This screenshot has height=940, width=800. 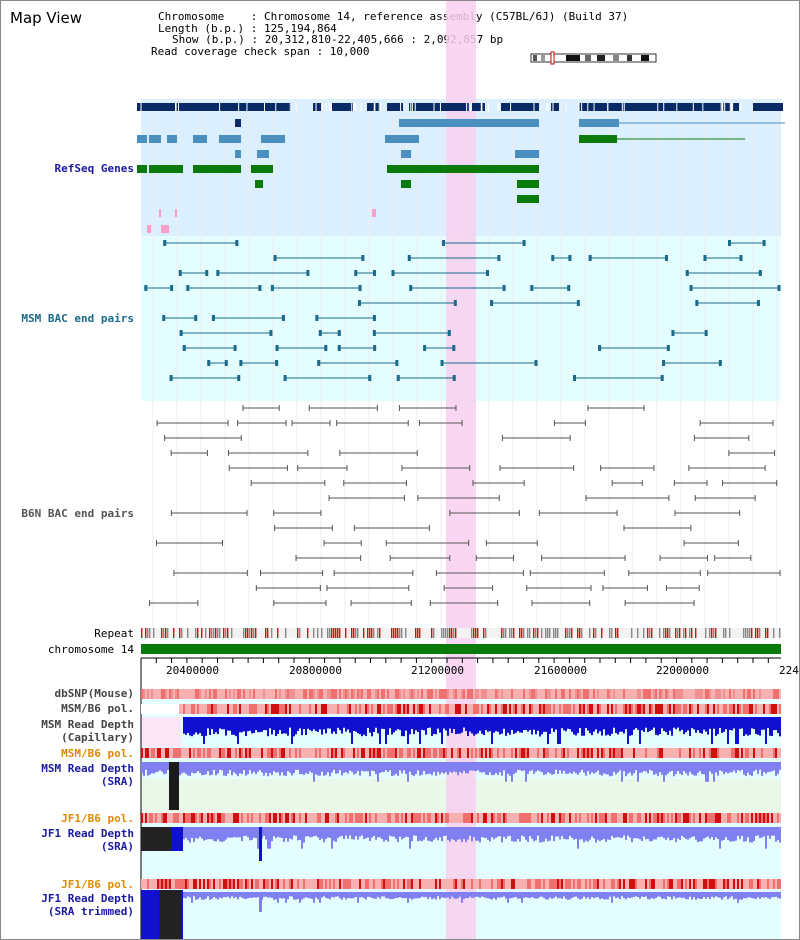 What do you see at coordinates (177, 839) in the screenshot?
I see `depth-saturated` at bounding box center [177, 839].